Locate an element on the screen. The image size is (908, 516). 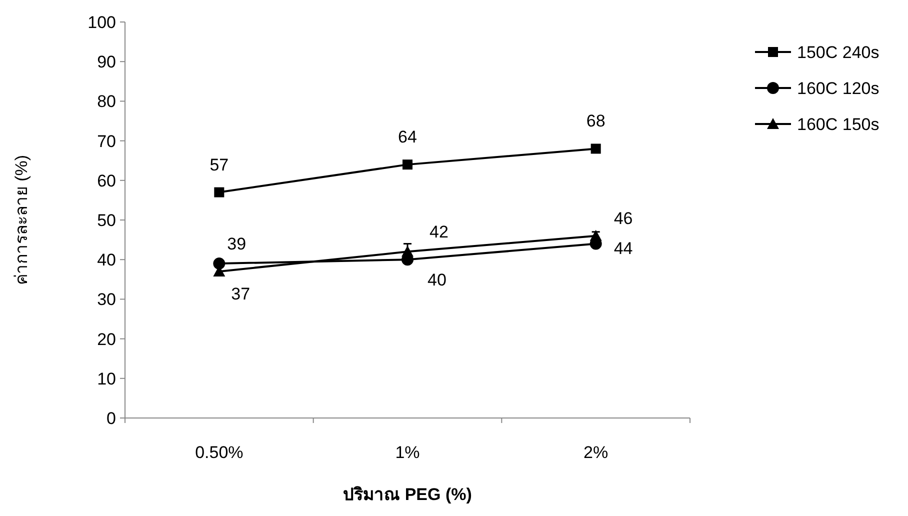
y-tick-label: 50 is located at coordinates (106, 220).